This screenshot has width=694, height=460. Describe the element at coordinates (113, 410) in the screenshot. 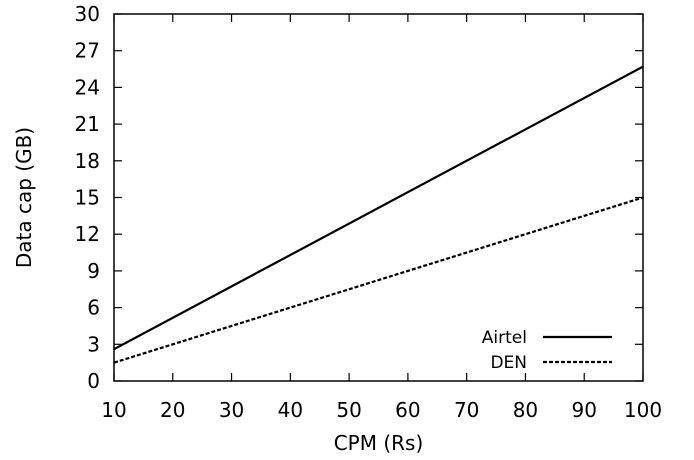

I see `x-tick-label: 10` at that location.